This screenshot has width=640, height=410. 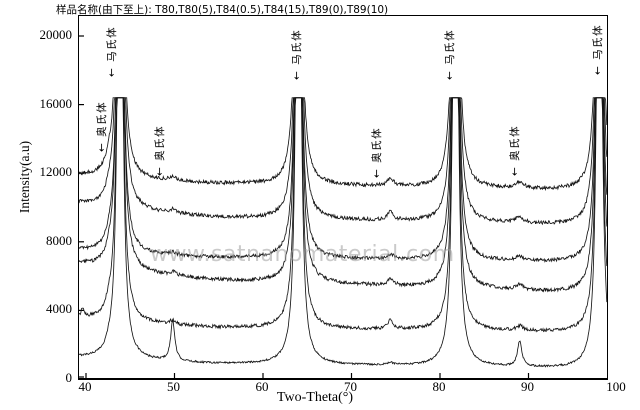 What do you see at coordinates (439, 386) in the screenshot?
I see `x-tick-label: 80` at bounding box center [439, 386].